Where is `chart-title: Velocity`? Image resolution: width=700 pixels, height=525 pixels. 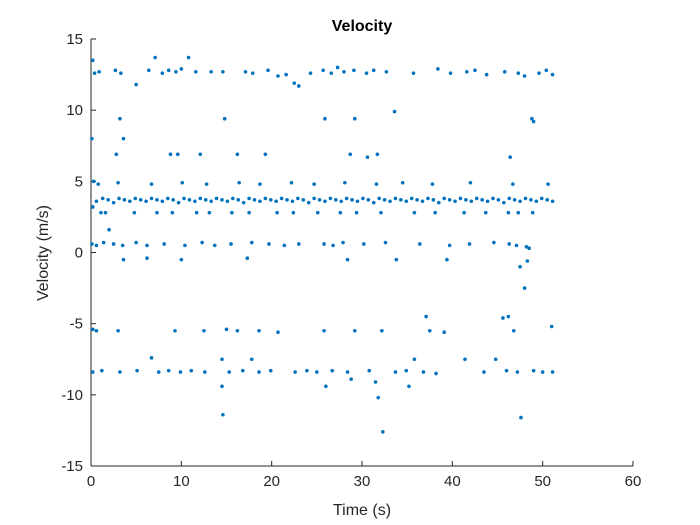
chart-title: Velocity is located at coordinates (362, 26).